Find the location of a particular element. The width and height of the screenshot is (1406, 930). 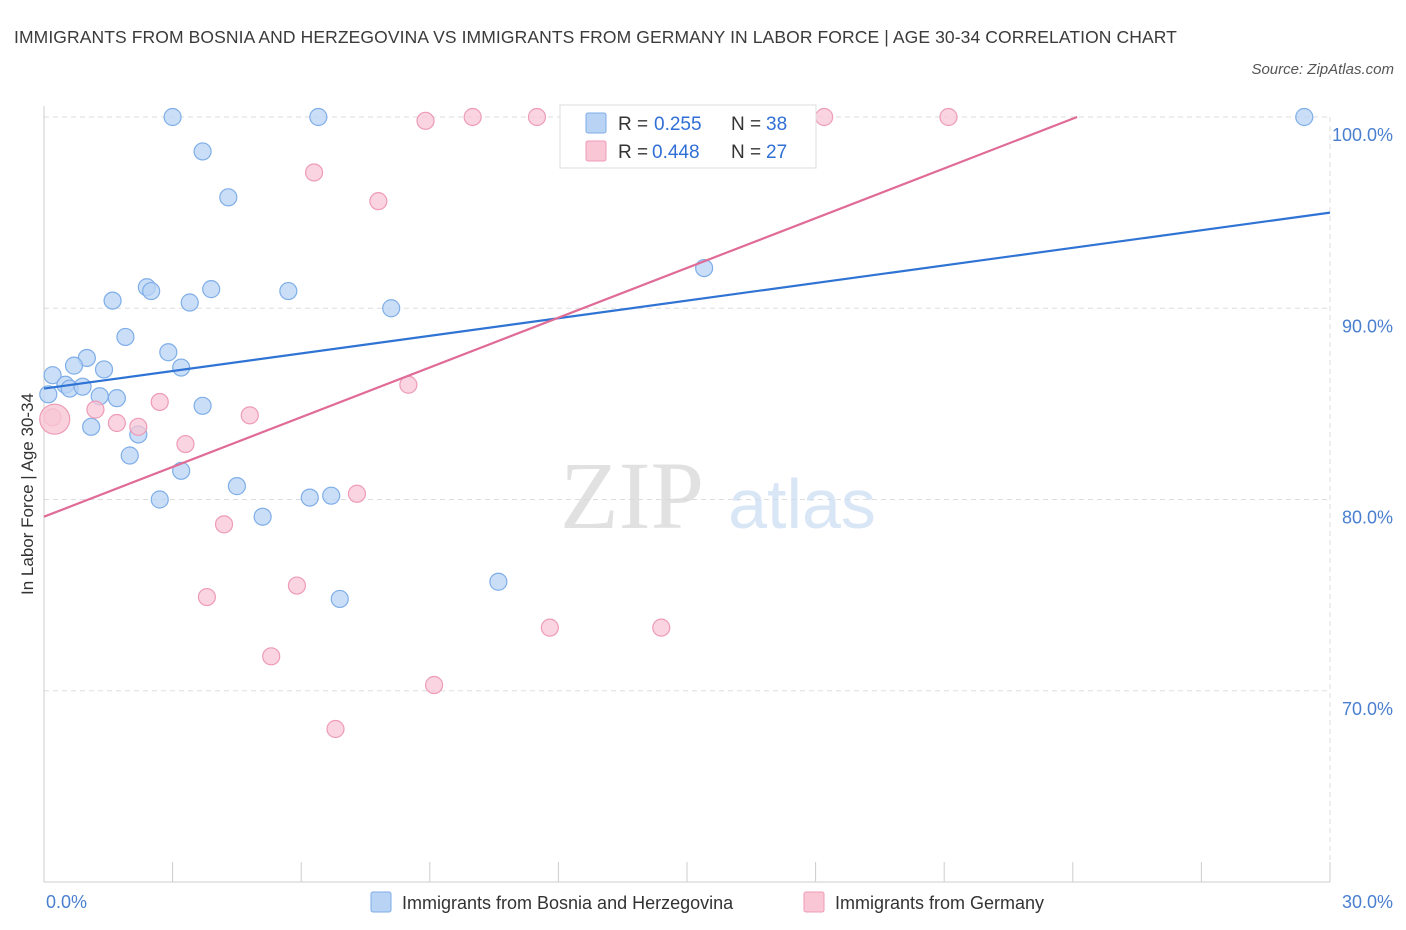

legend-swatch-blue is located at coordinates (596, 123).